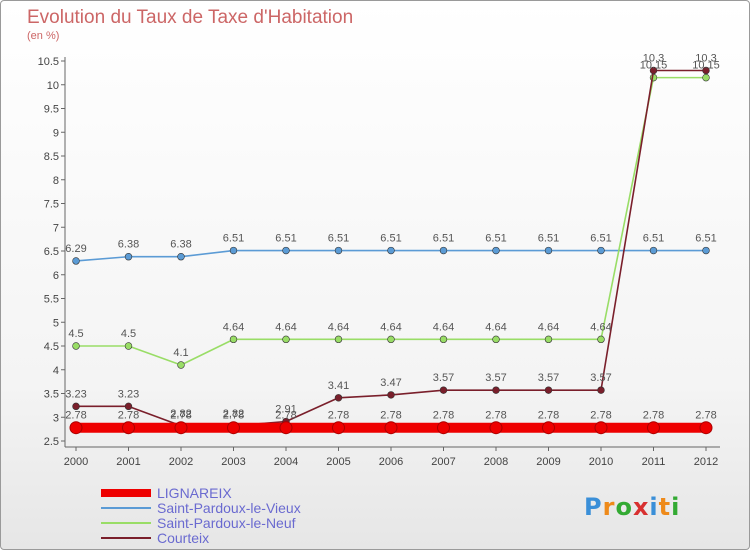 The width and height of the screenshot is (750, 550). Describe the element at coordinates (76, 462) in the screenshot. I see `x-tick-label: 2000` at that location.